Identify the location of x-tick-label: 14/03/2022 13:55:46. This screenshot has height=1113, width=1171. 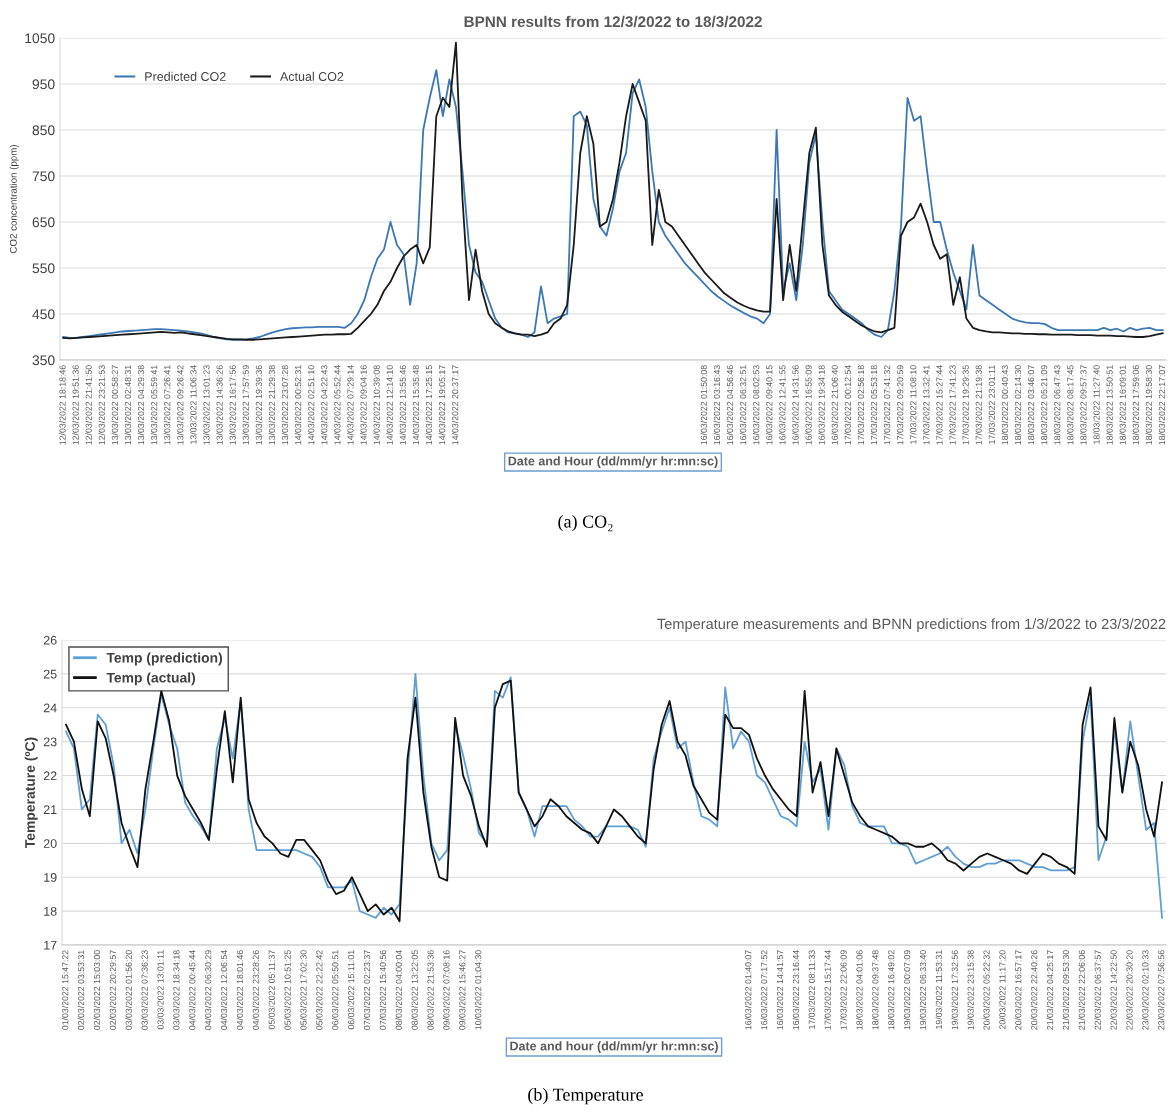
(402, 405).